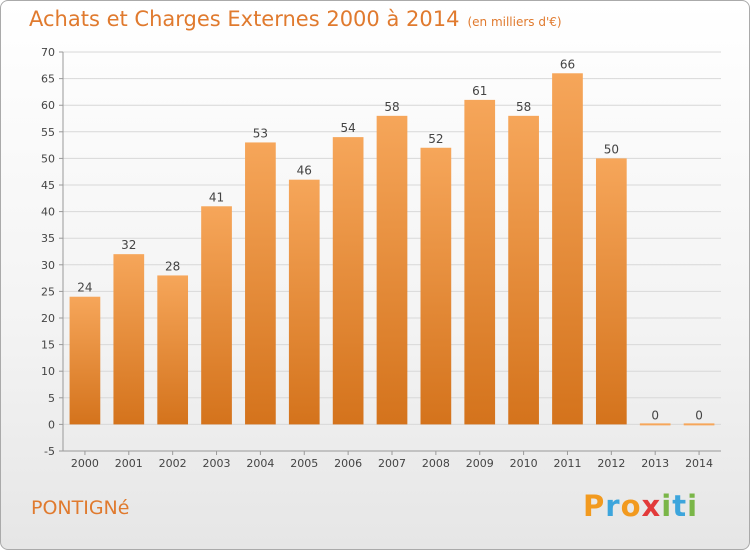 This screenshot has width=750, height=550. Describe the element at coordinates (567, 463) in the screenshot. I see `x-tick-label: 2011` at that location.